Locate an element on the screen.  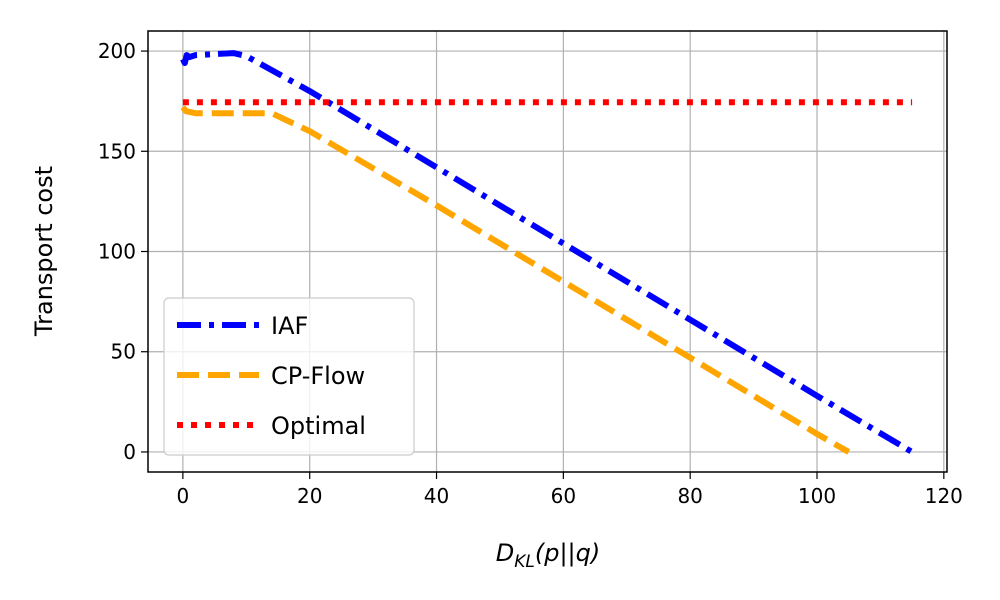
y-tick-label: 200 is located at coordinates (117, 51).